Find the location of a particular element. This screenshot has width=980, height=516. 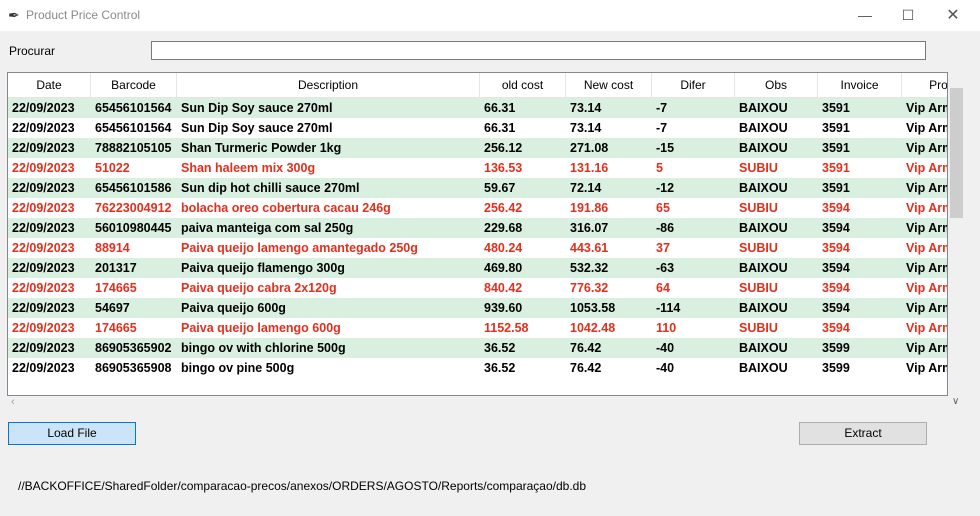

cell-new-cost: 73.14 is located at coordinates (586, 108).